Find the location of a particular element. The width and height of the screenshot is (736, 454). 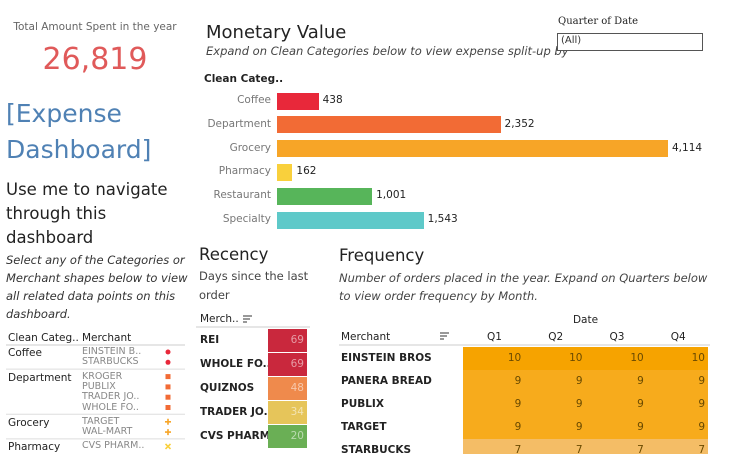

value-label: 1,001 is located at coordinates (391, 195).